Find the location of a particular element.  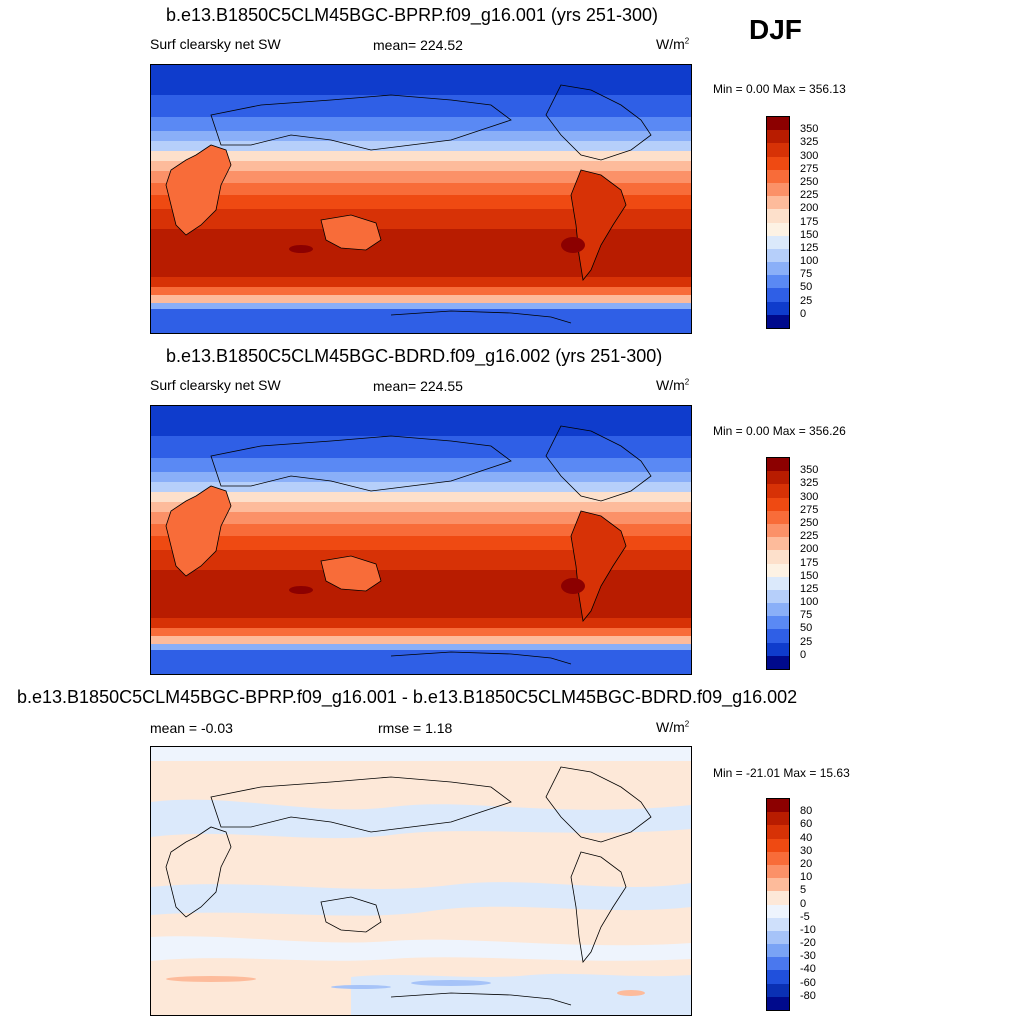

panel1-variable-label: Surf clearsky net SW is located at coordinates (215, 44).